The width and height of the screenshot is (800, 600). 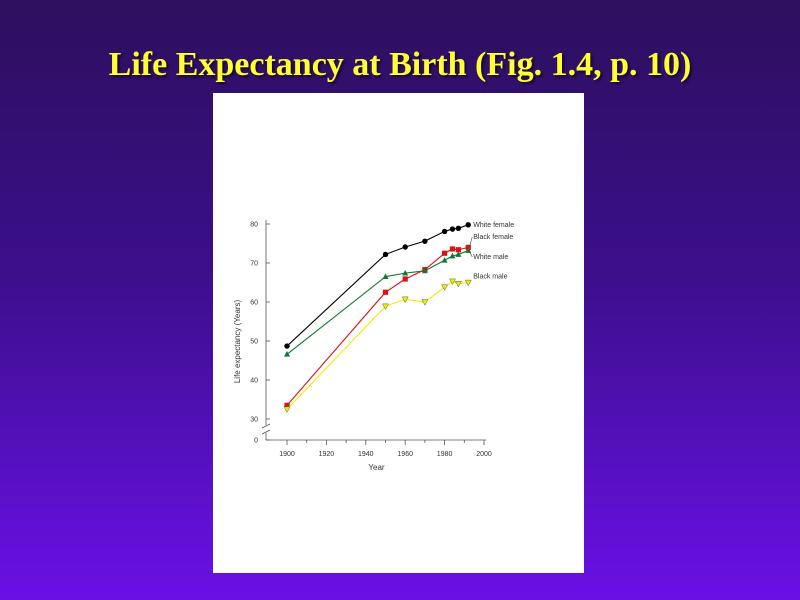 What do you see at coordinates (445, 454) in the screenshot?
I see `x-tick-label: 1980` at bounding box center [445, 454].